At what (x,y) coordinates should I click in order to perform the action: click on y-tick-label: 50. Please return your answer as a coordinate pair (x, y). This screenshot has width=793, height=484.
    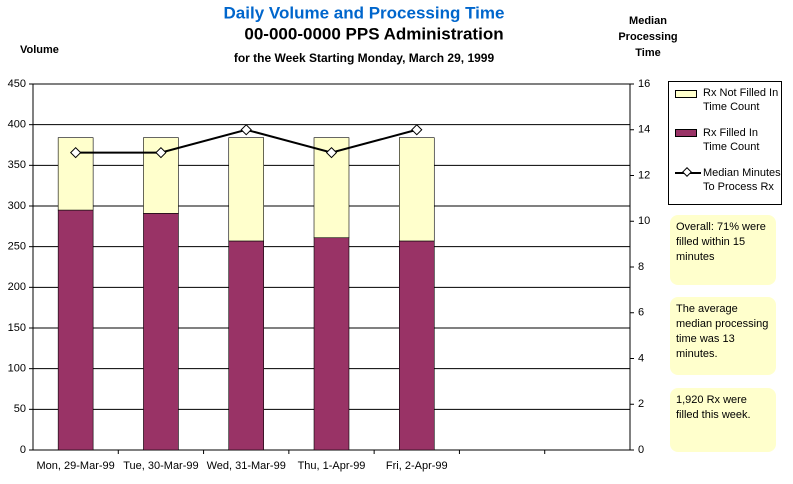
    Looking at the image, I should click on (20, 409).